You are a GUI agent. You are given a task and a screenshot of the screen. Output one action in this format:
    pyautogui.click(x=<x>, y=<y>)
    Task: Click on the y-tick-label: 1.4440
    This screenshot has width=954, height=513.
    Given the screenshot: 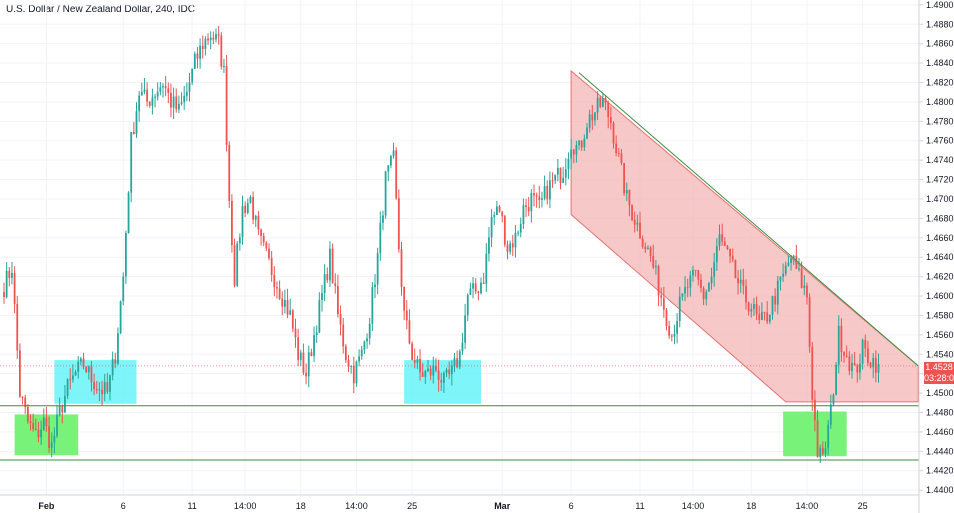 What is the action you would take?
    pyautogui.click(x=940, y=451)
    